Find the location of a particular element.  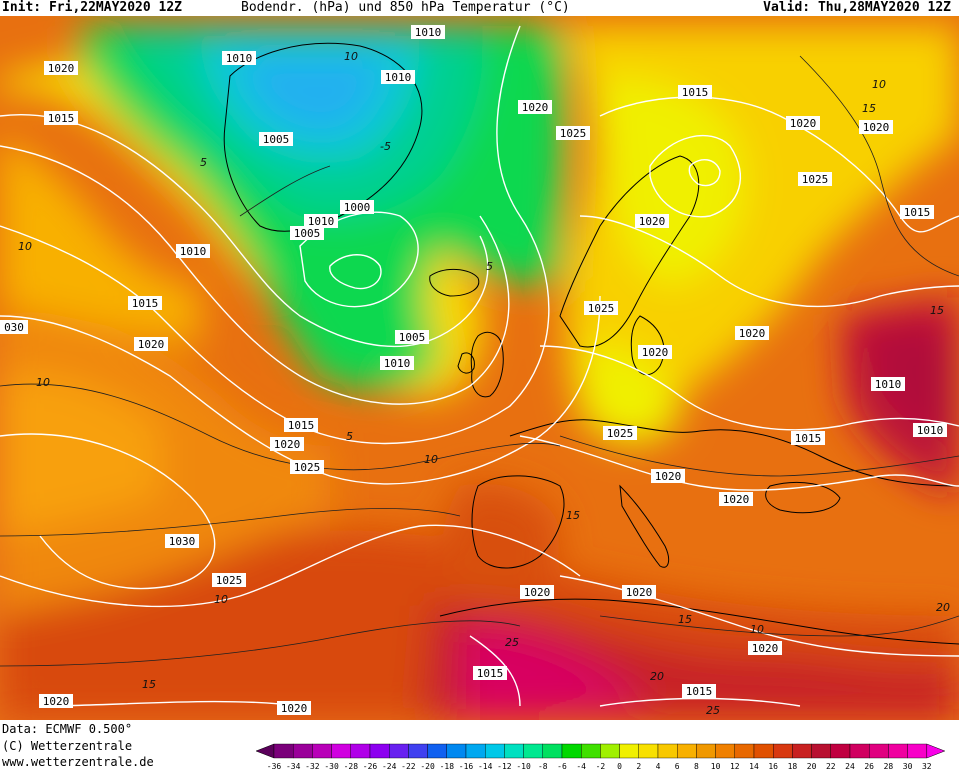

scale-tick-label: -32 is located at coordinates (312, 766).